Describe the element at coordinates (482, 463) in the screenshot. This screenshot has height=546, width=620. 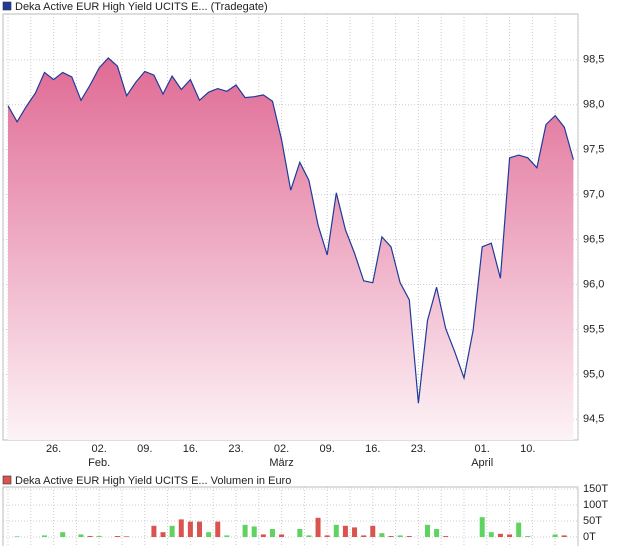
I see `x-month-label: April` at that location.